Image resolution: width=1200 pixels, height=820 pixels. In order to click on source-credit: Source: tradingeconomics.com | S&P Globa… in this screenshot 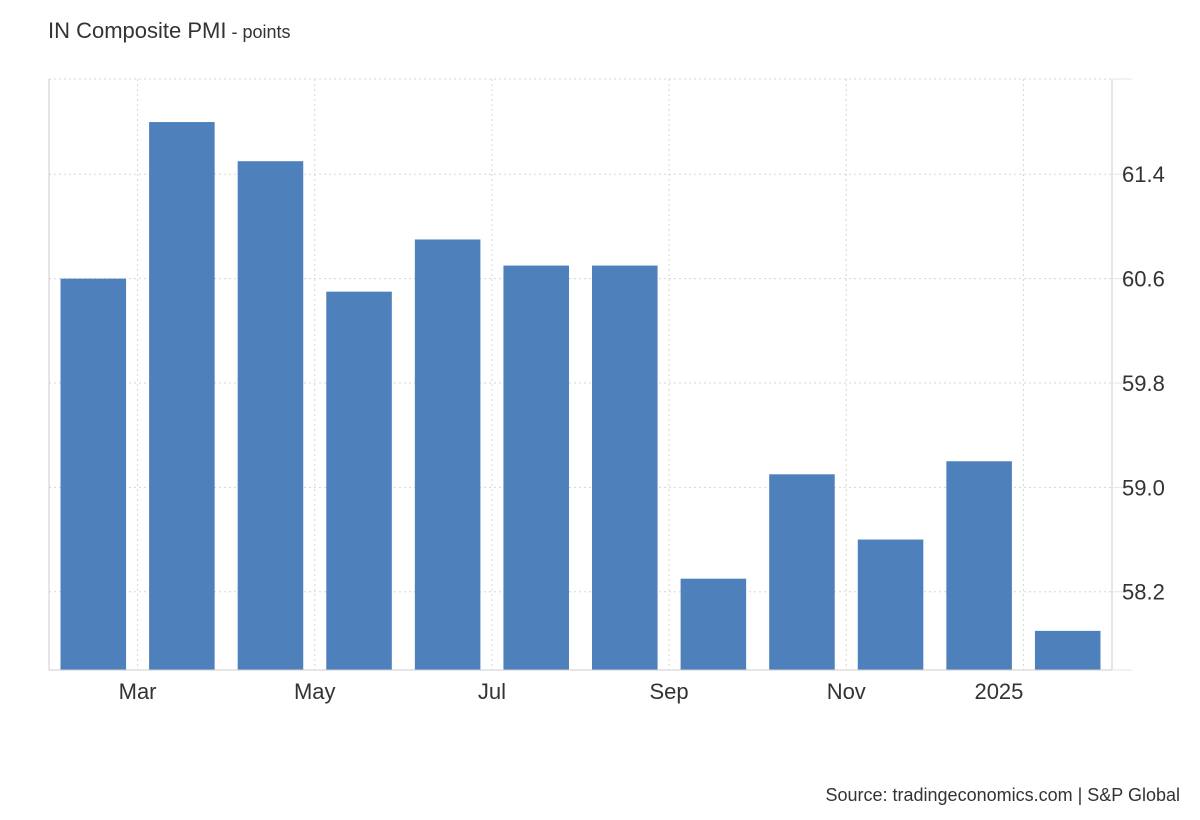, I will do `click(1002, 795)`.